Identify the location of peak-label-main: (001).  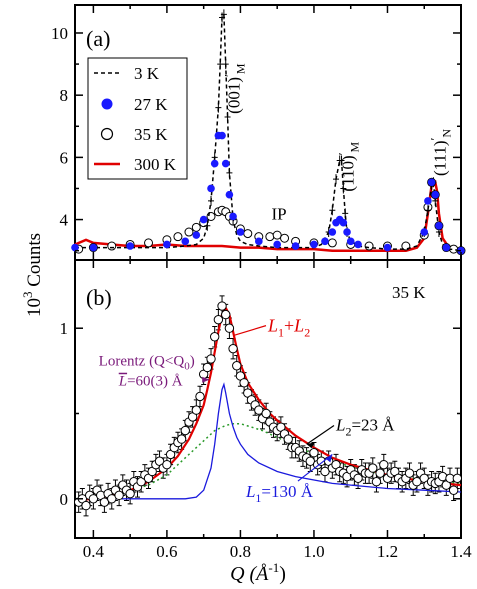
(234, 95).